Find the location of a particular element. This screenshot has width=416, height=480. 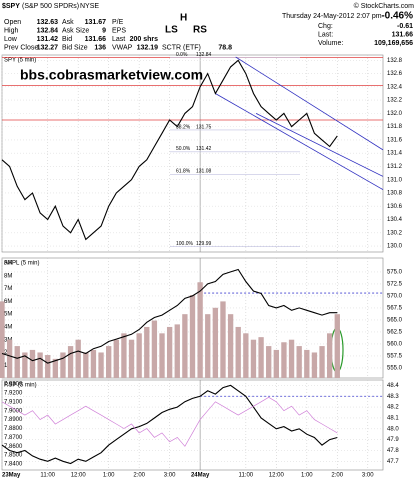

y-tick-label: 48.4 is located at coordinates (393, 386).